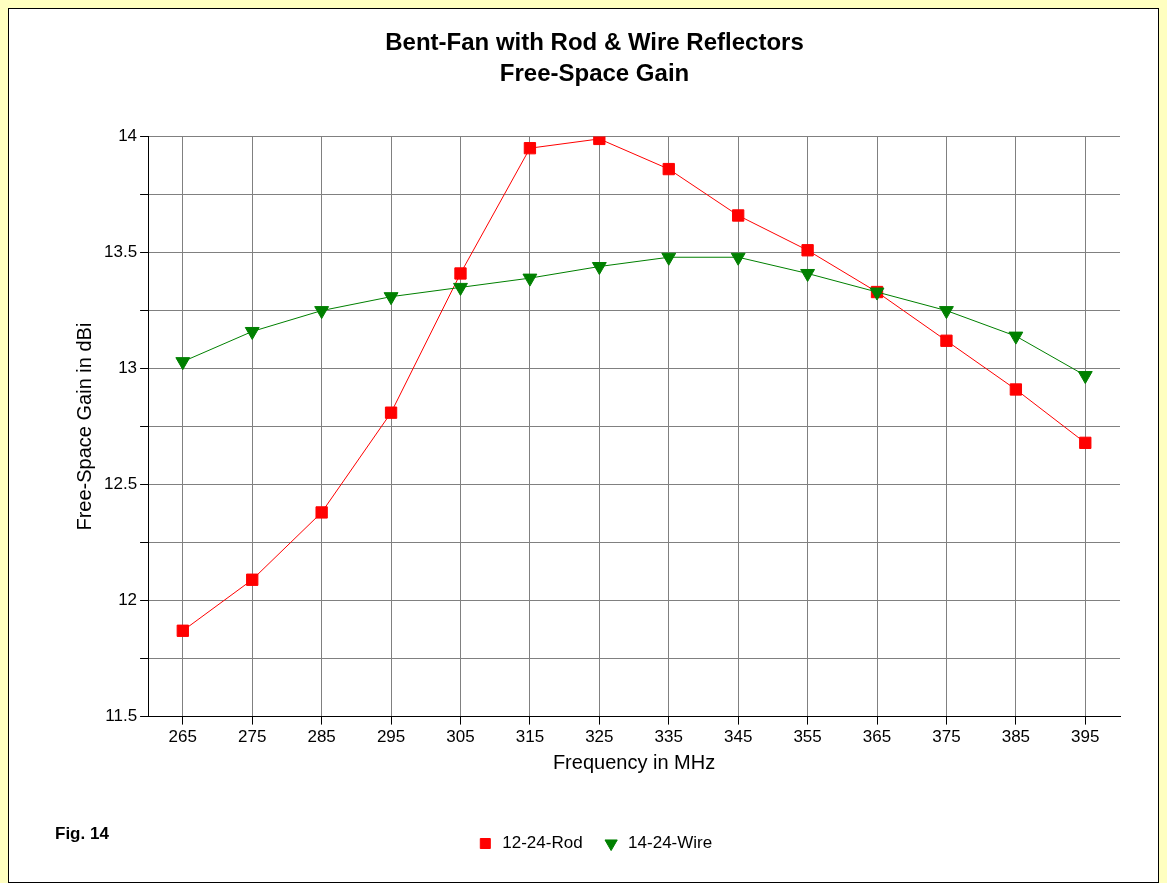 This screenshot has height=883, width=1167. What do you see at coordinates (946, 737) in the screenshot?
I see `x-tick-label: 375` at bounding box center [946, 737].